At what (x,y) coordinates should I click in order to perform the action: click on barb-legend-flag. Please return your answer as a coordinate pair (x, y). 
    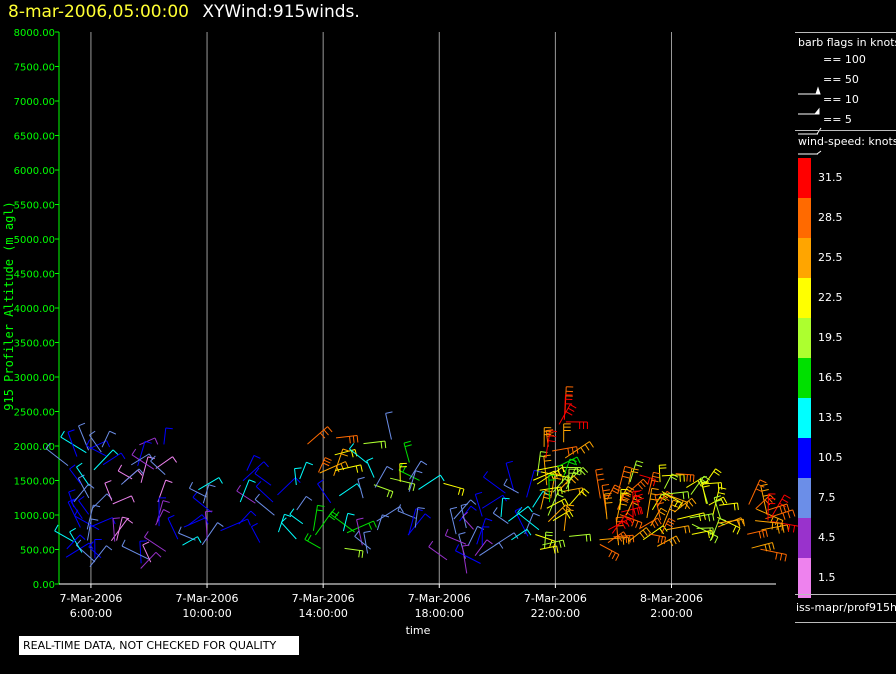
    Looking at the image, I should click on (819, 152).